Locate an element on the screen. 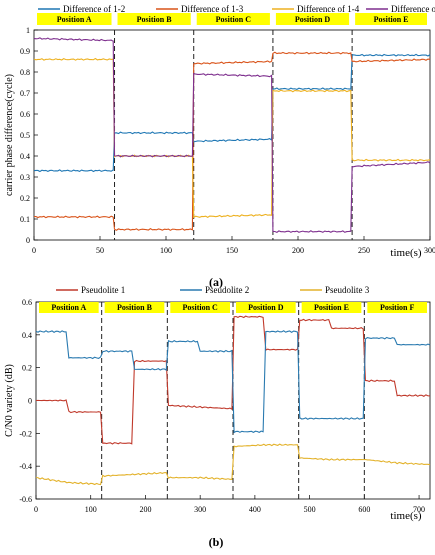  panel-a-label: (a) is located at coordinates (216, 282).